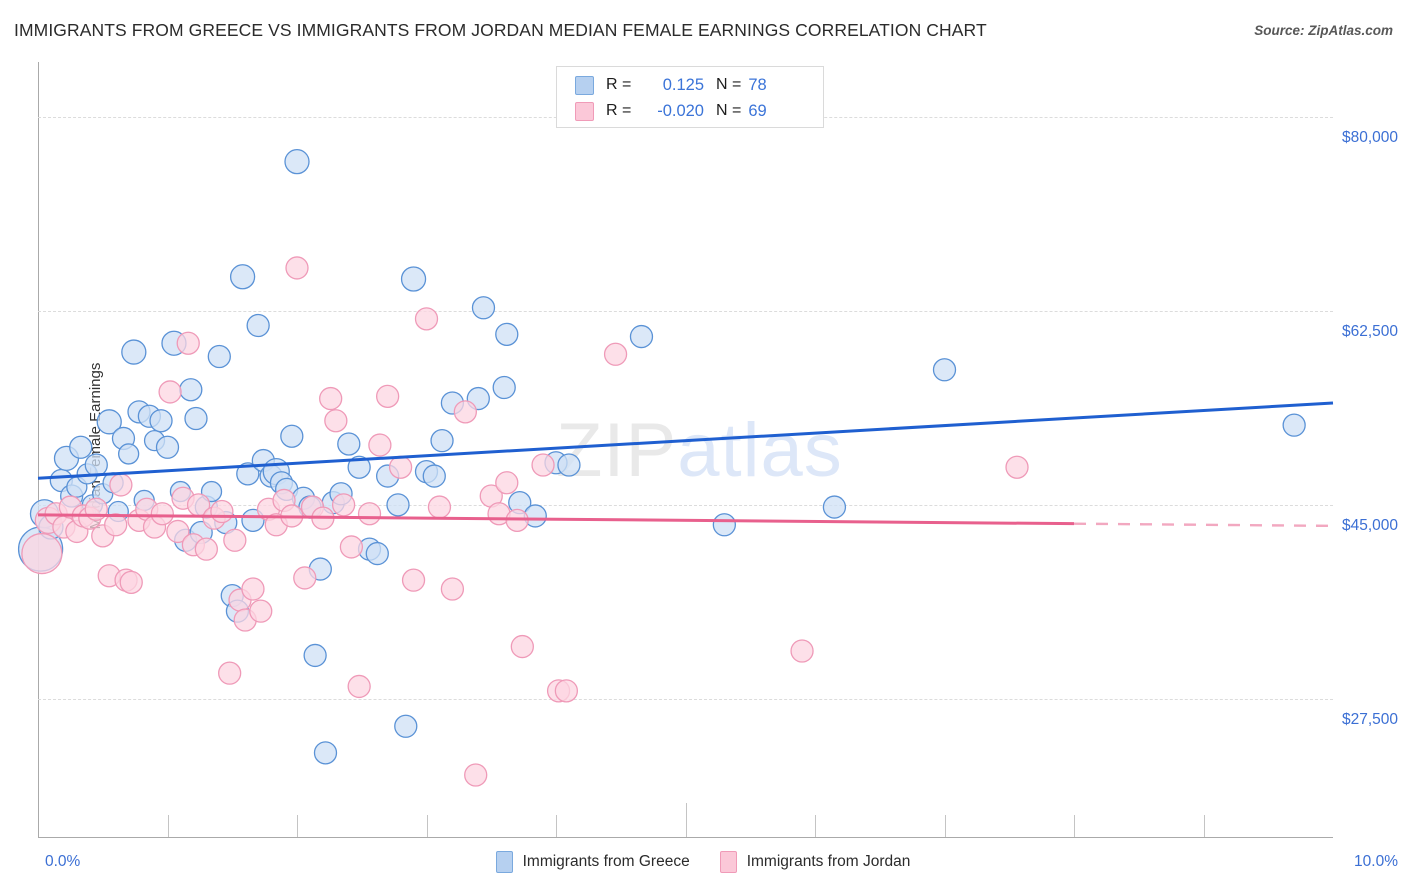 The width and height of the screenshot is (1406, 892). I want to click on stats-r-label-greece: R =, so click(619, 84).